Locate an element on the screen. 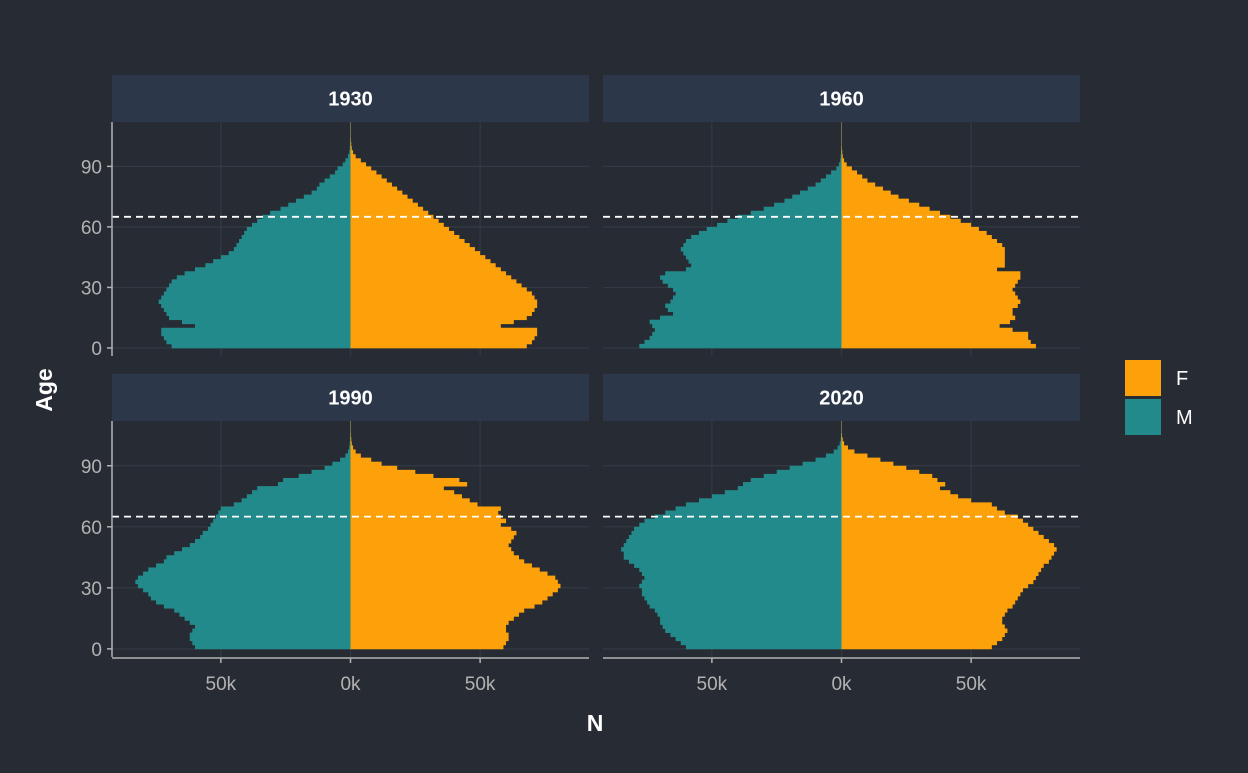 The width and height of the screenshot is (1248, 773). y-tick-label: 60 is located at coordinates (91, 228).